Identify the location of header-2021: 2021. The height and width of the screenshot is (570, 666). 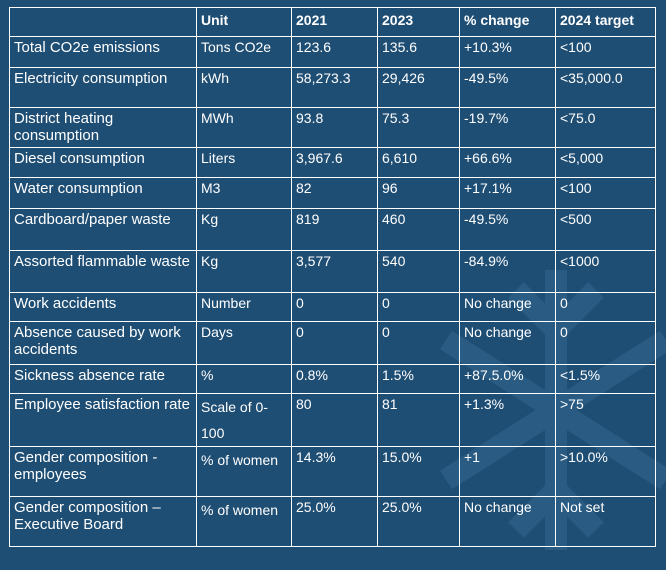
(334, 22).